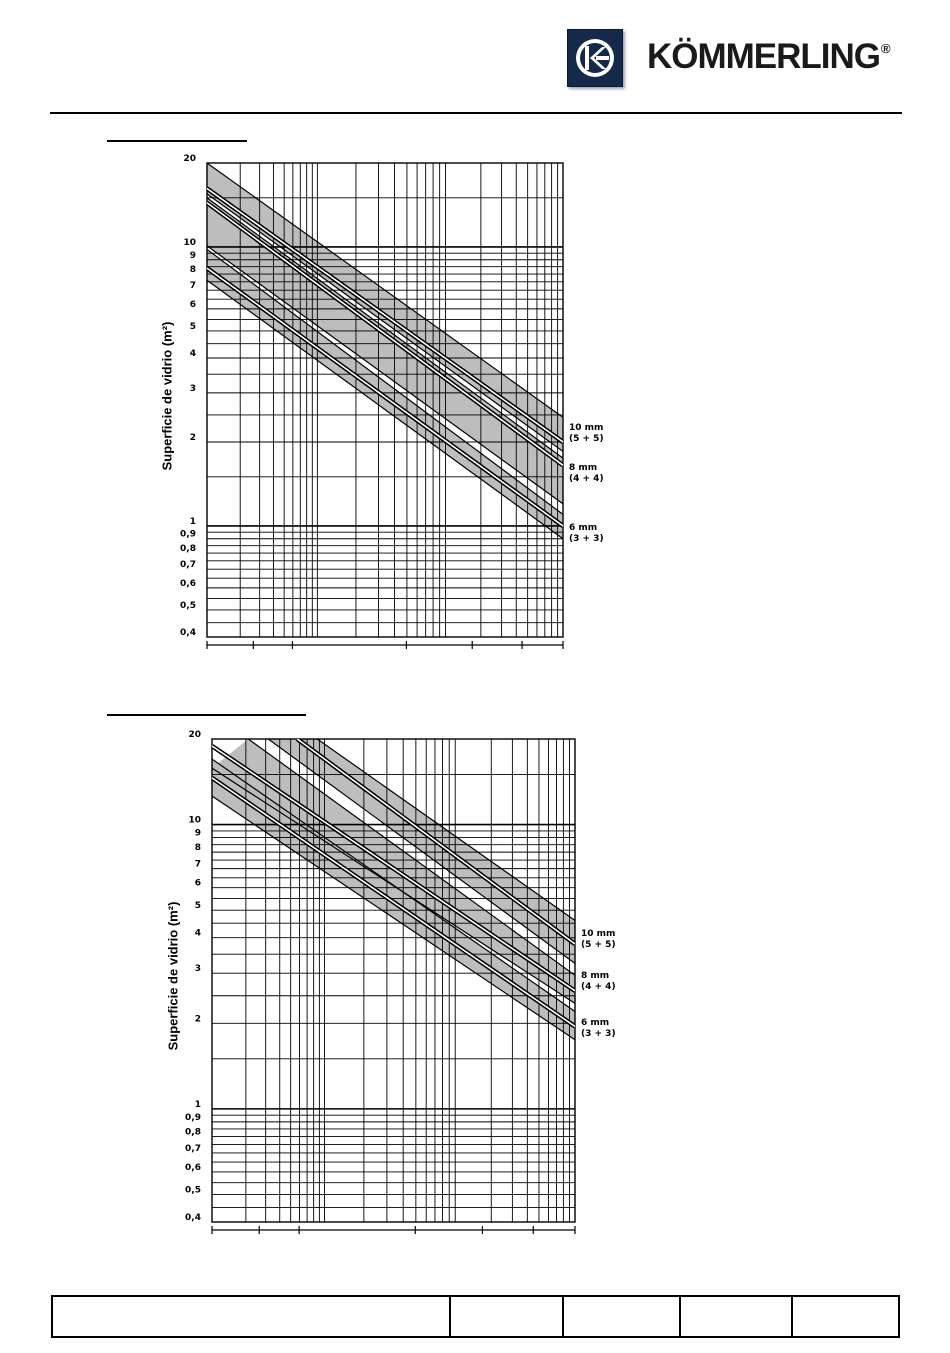 Image resolution: width=950 pixels, height=1353 pixels. I want to click on footer-table, so click(475, 1316).